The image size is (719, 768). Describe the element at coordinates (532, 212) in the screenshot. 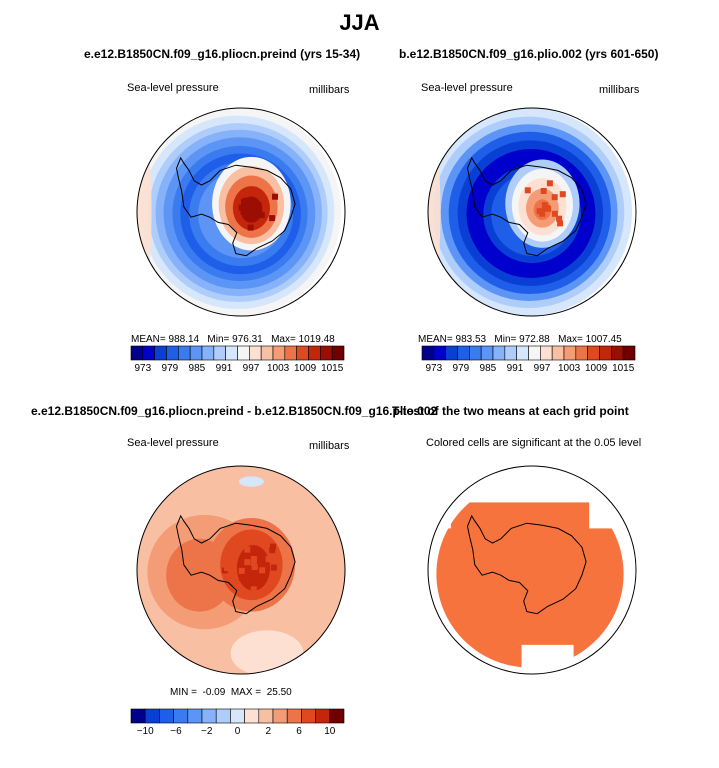

I see `map-2-border` at that location.